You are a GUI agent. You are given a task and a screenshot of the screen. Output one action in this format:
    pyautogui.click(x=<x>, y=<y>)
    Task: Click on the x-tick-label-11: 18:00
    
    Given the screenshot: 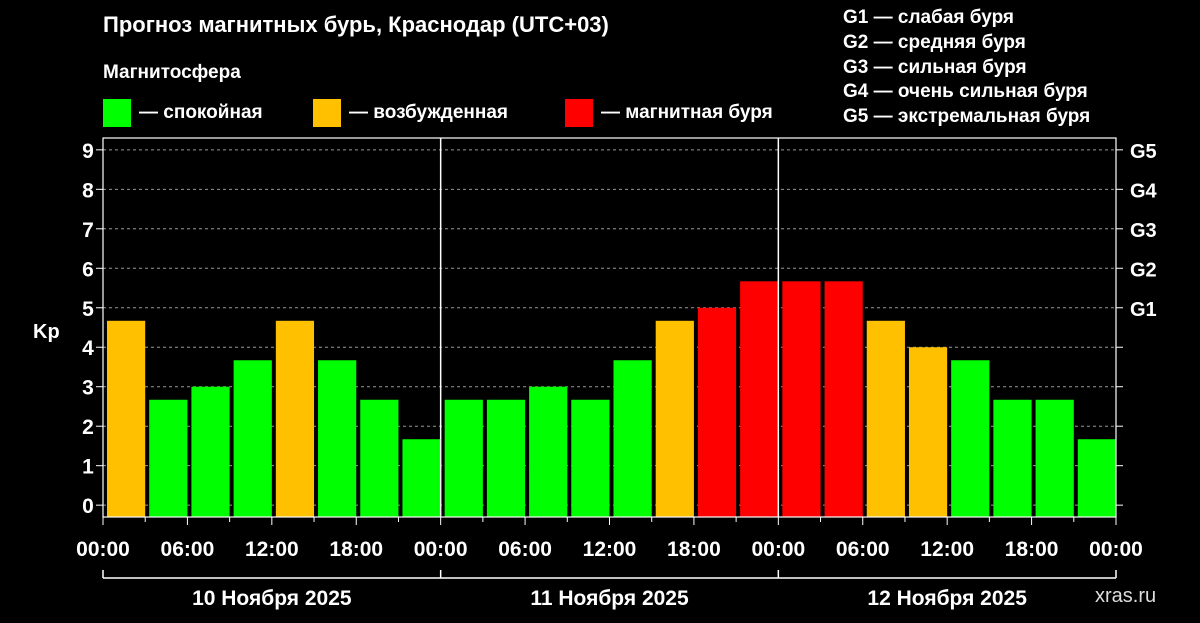 What is the action you would take?
    pyautogui.click(x=1032, y=549)
    